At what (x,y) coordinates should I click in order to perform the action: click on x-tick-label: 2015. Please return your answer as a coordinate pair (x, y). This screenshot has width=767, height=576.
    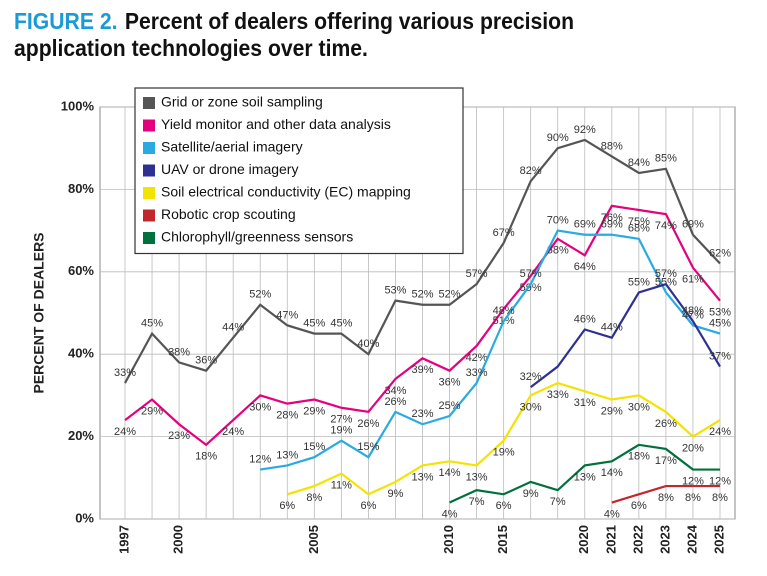
    Looking at the image, I should click on (502, 539).